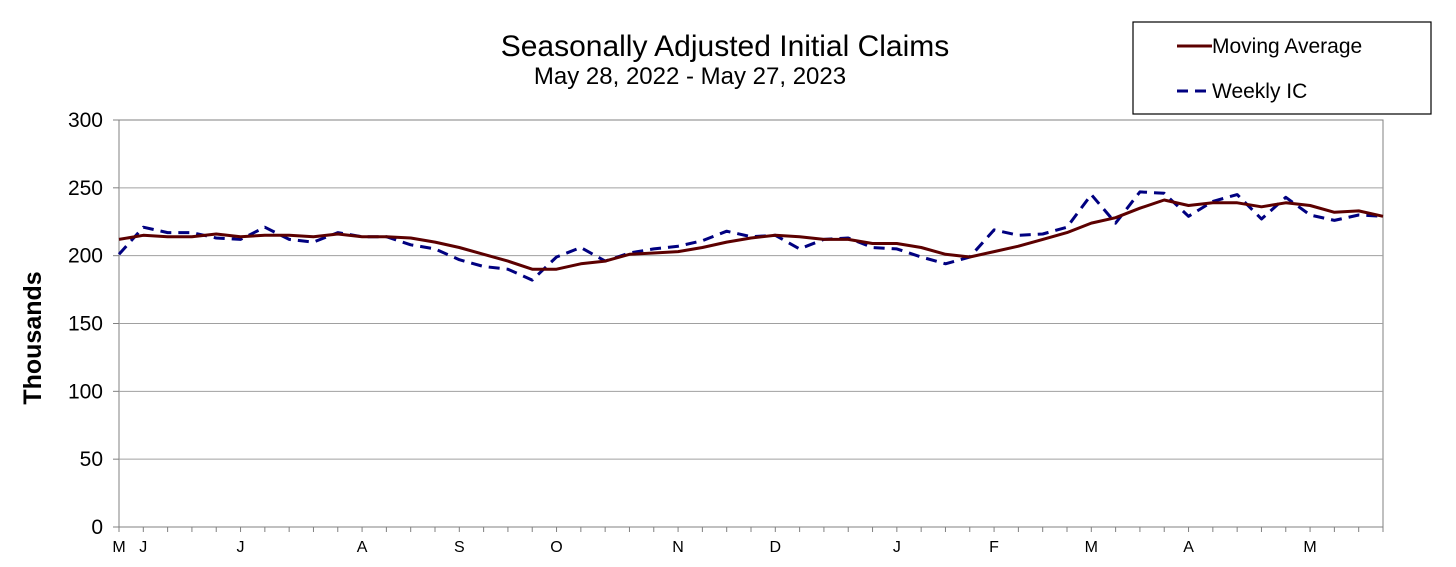 Image resolution: width=1456 pixels, height=567 pixels. What do you see at coordinates (776, 547) in the screenshot?
I see `x-tick-label: D` at bounding box center [776, 547].